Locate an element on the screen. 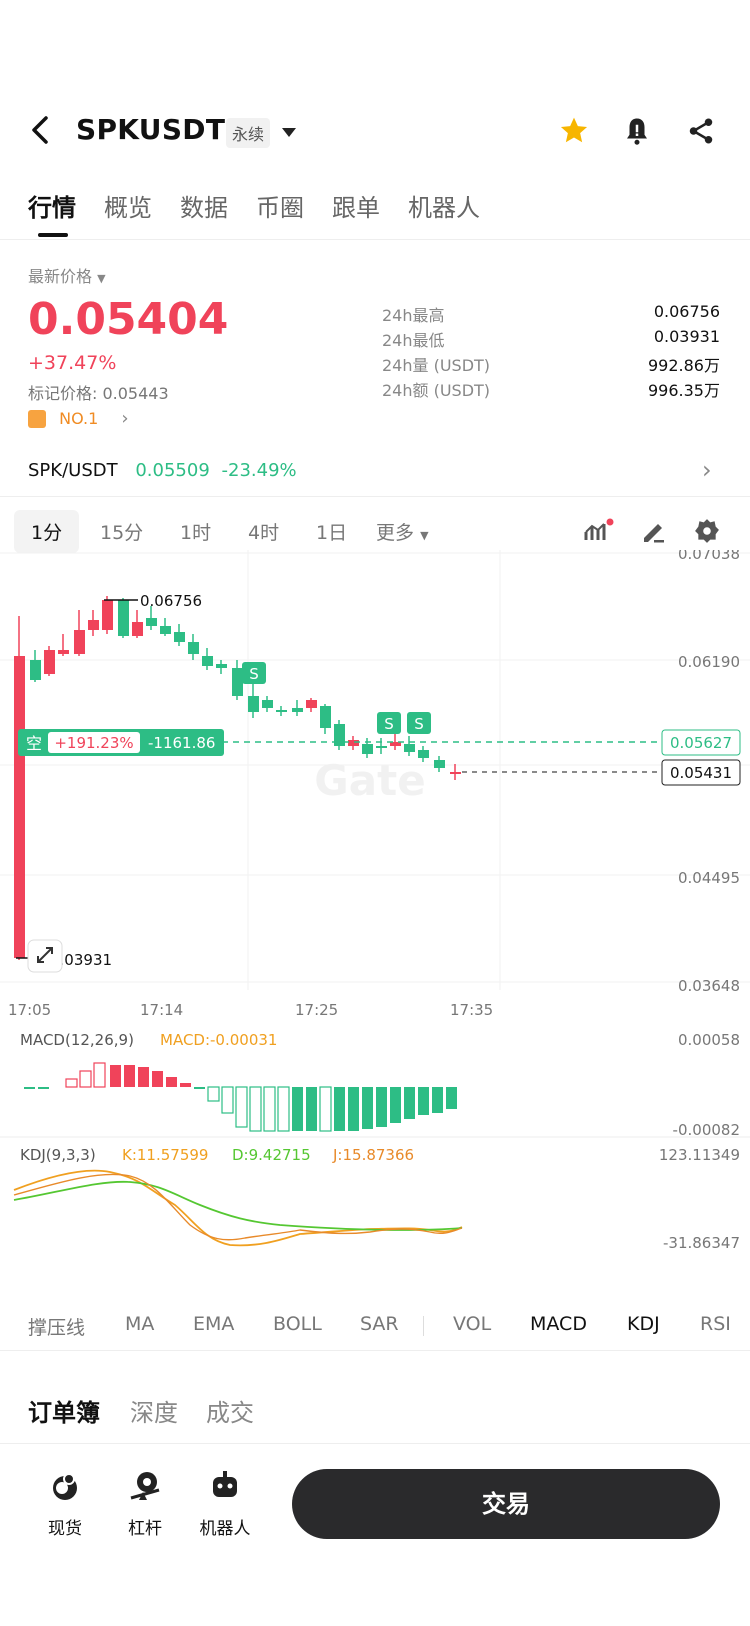 The image size is (750, 1626). last-price: 0.05404 is located at coordinates (128, 319).